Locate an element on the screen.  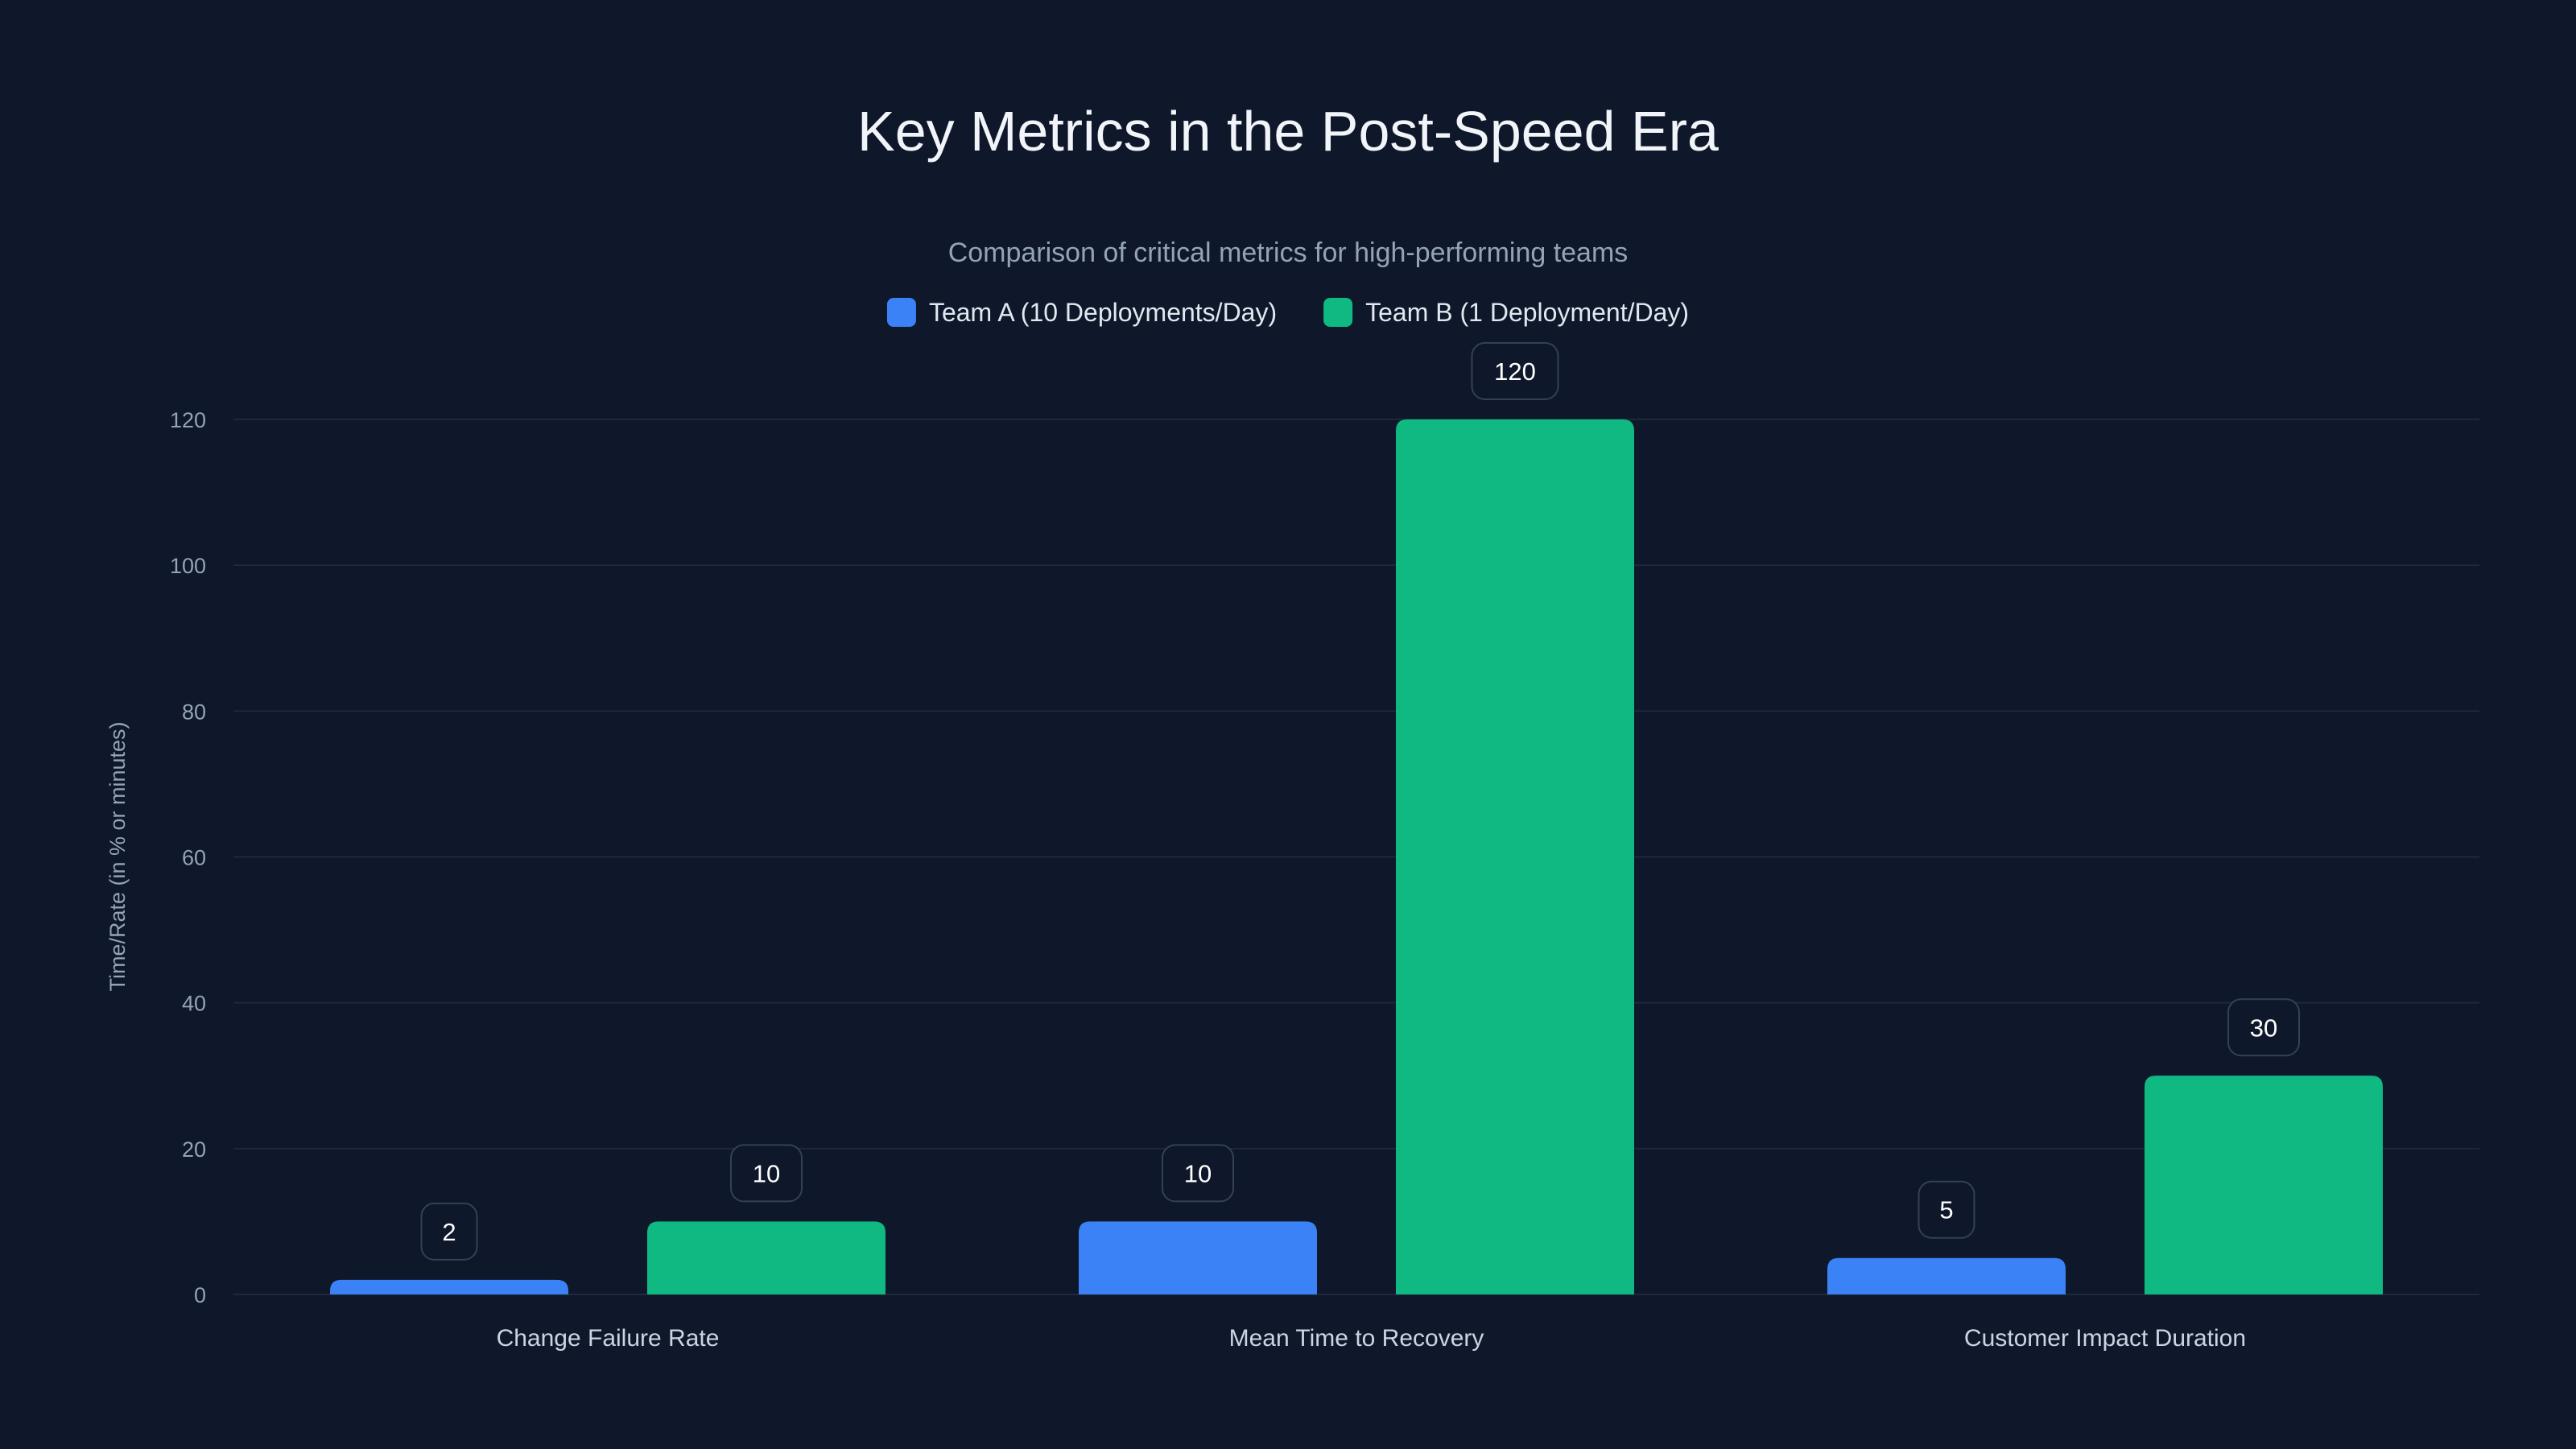
data-label: 5 is located at coordinates (1946, 1210).